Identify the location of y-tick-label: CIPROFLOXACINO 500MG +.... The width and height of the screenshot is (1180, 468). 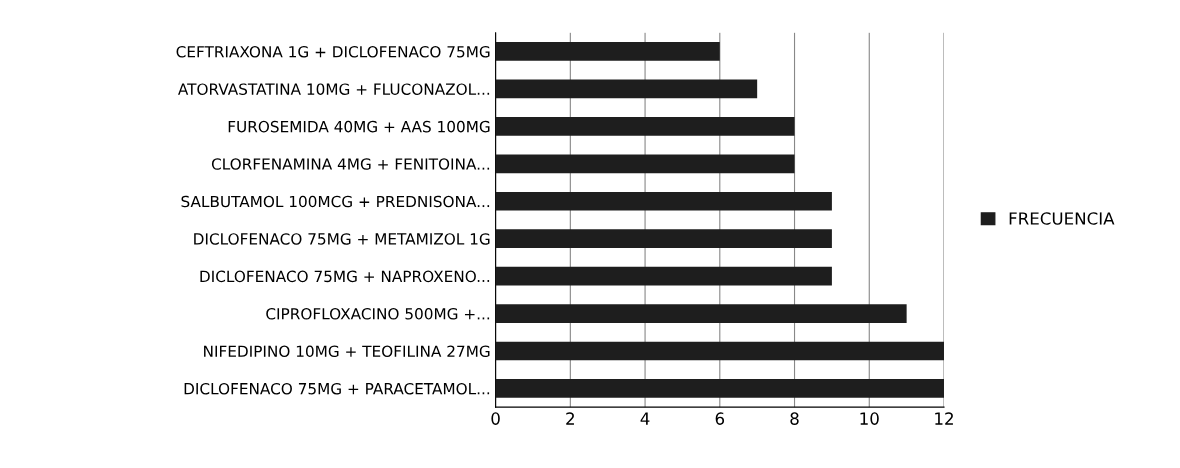
(378, 314).